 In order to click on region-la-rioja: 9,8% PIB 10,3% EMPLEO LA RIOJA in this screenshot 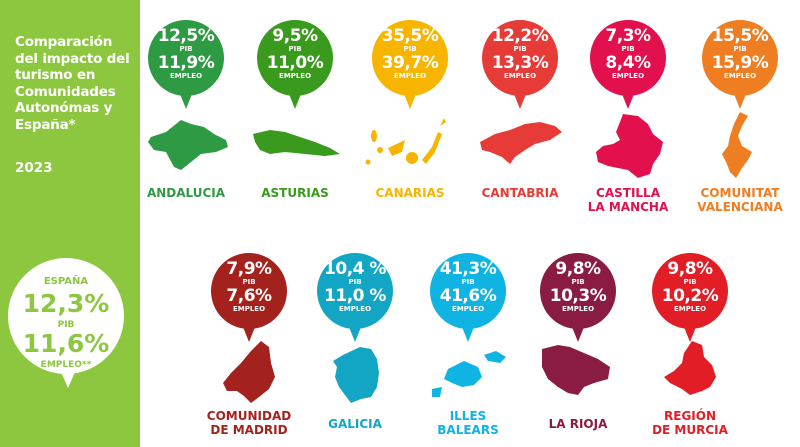, I will do `click(578, 348)`.